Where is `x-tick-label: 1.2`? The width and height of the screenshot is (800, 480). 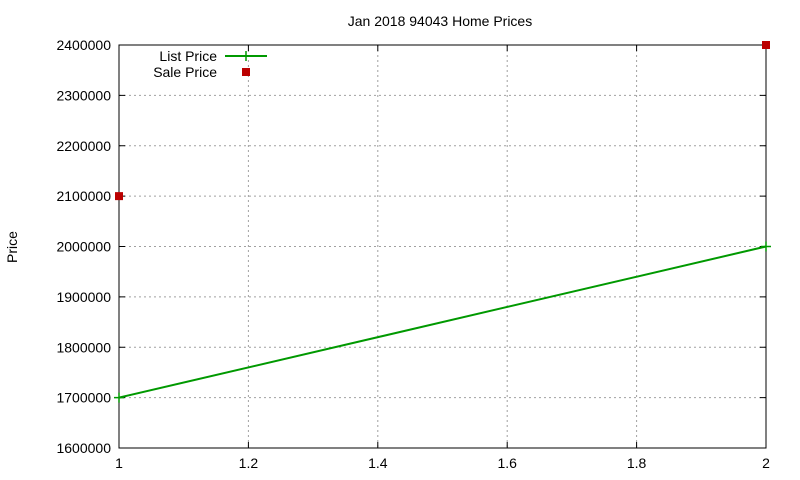
x-tick-label: 1.2 is located at coordinates (249, 463).